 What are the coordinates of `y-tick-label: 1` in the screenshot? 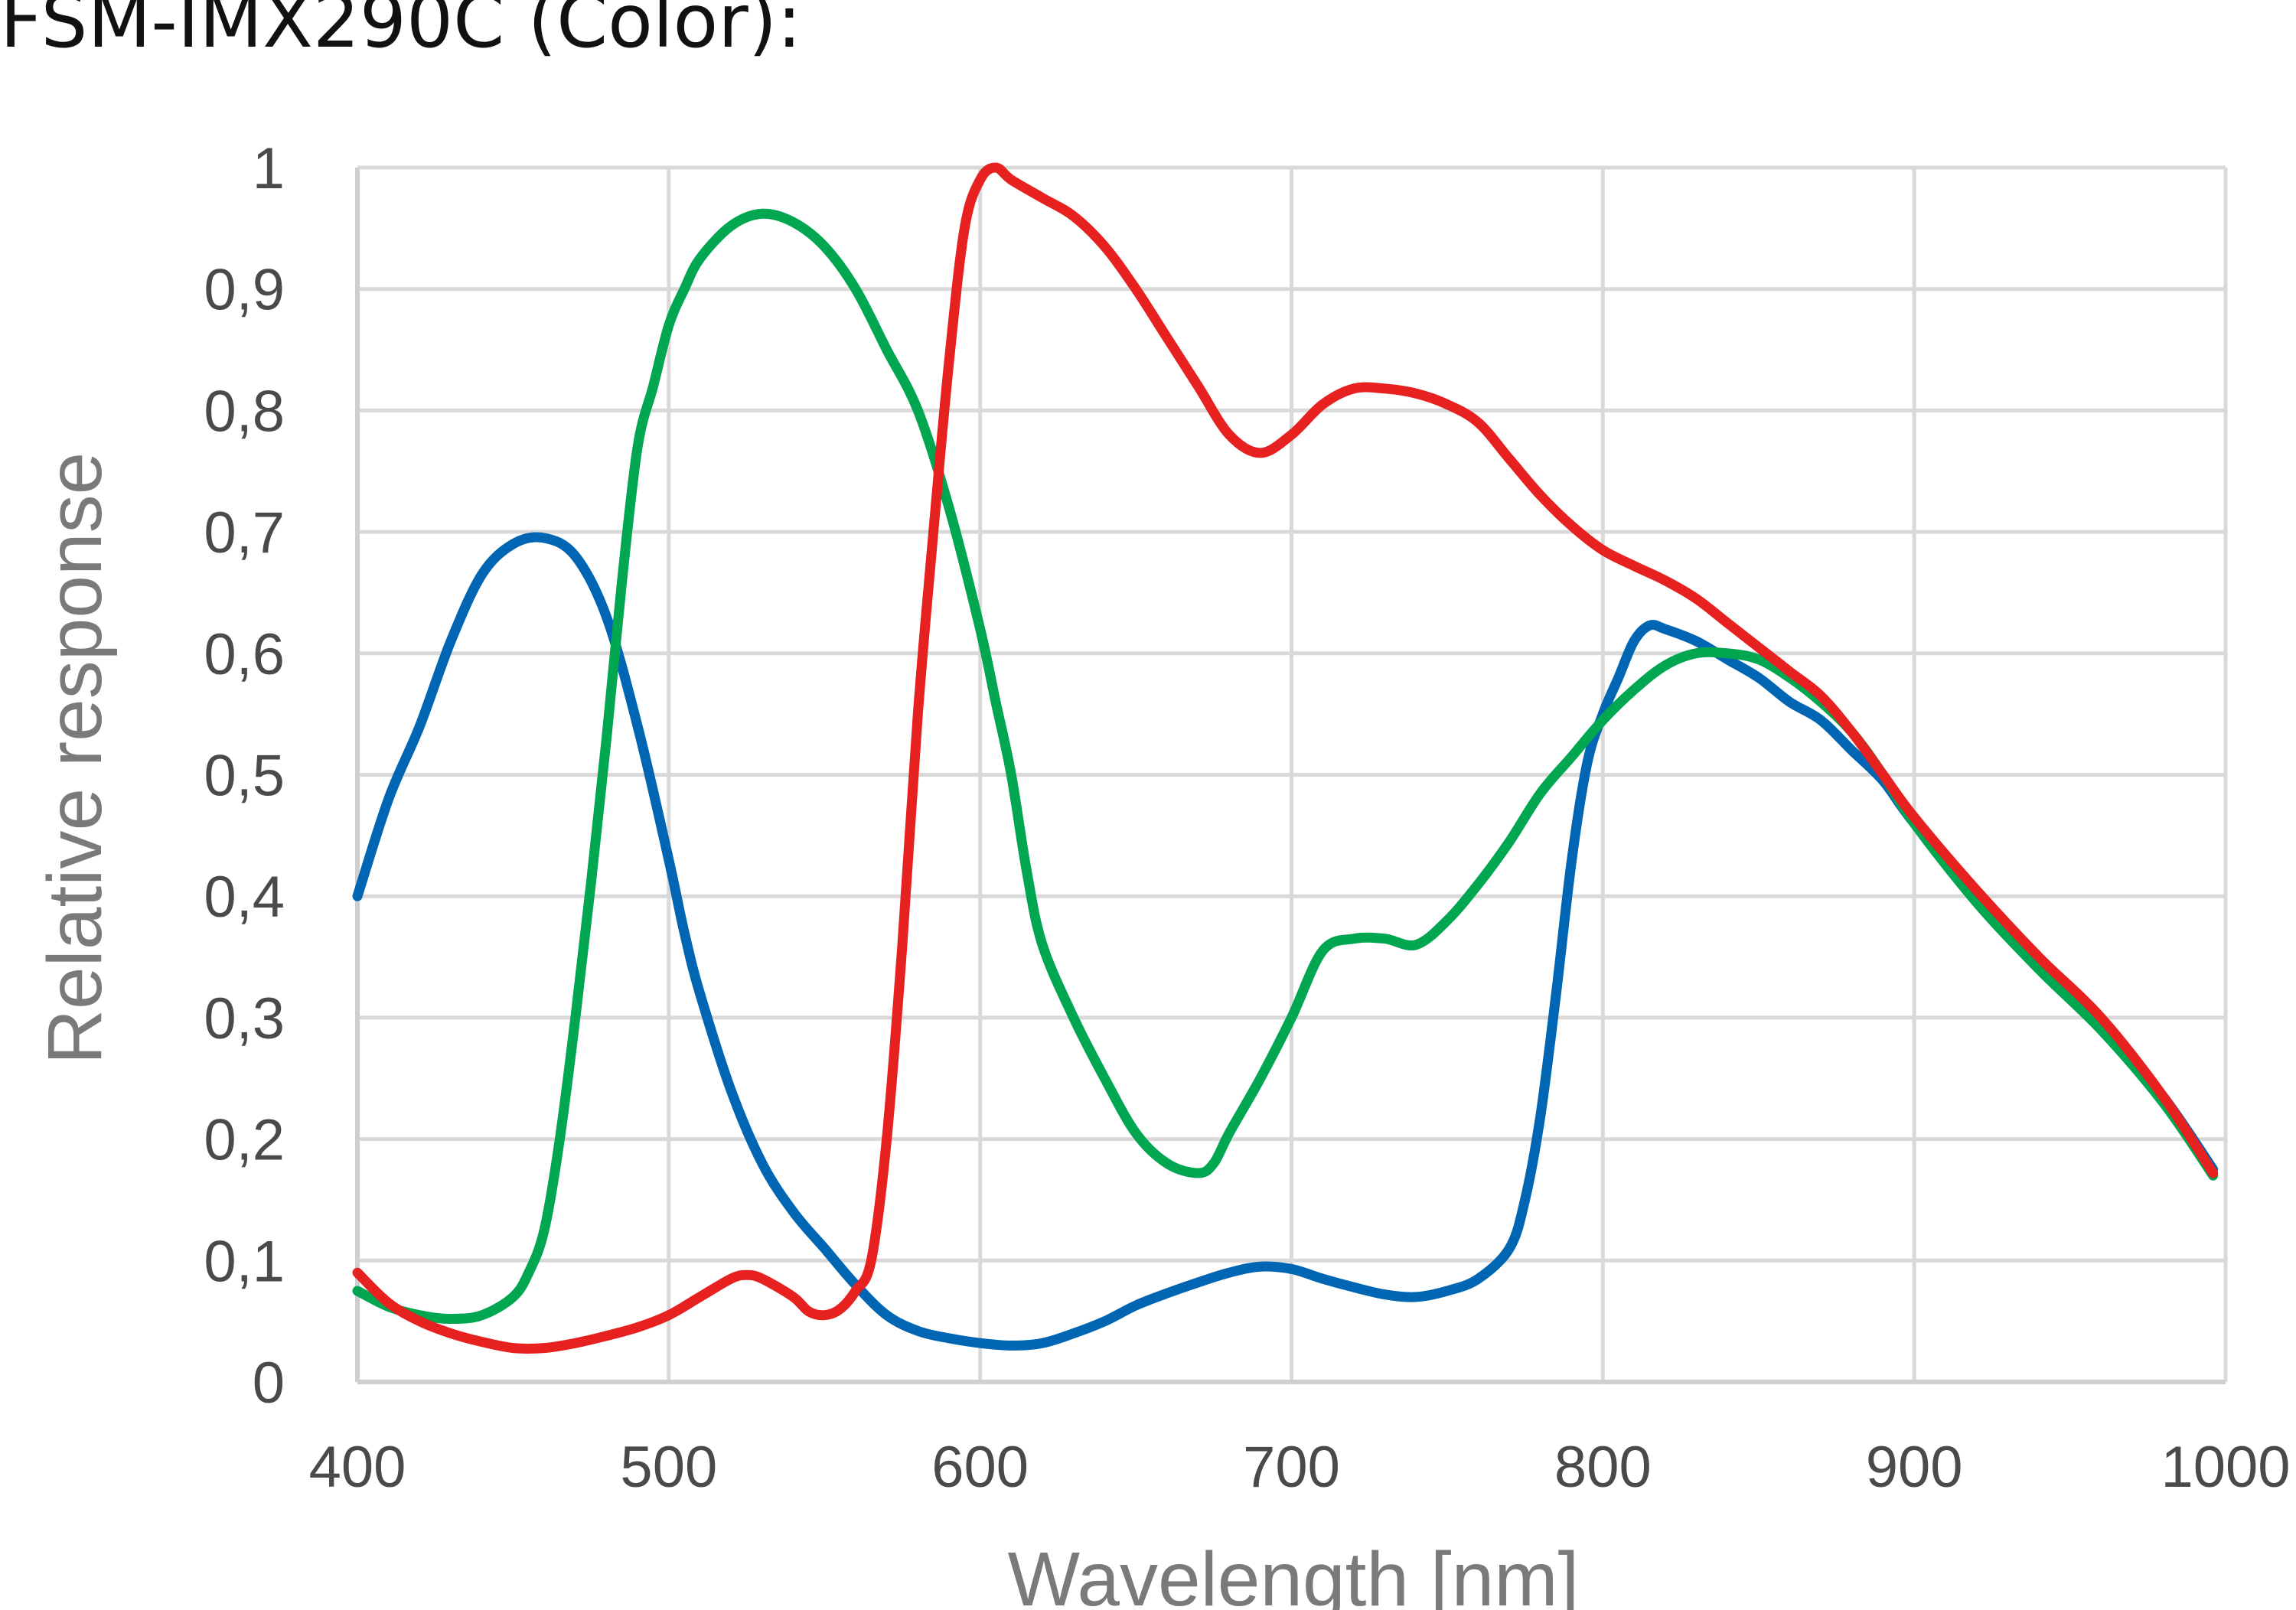 It's located at (269, 168).